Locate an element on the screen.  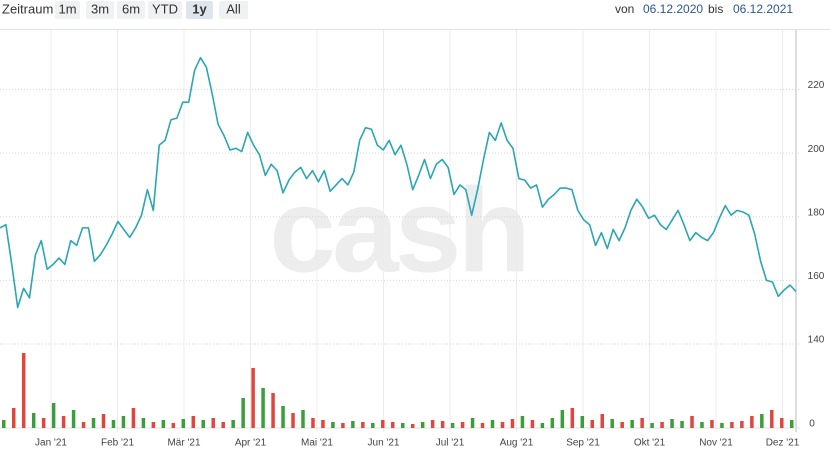
x-tick-label: Jun '21 is located at coordinates (384, 443).